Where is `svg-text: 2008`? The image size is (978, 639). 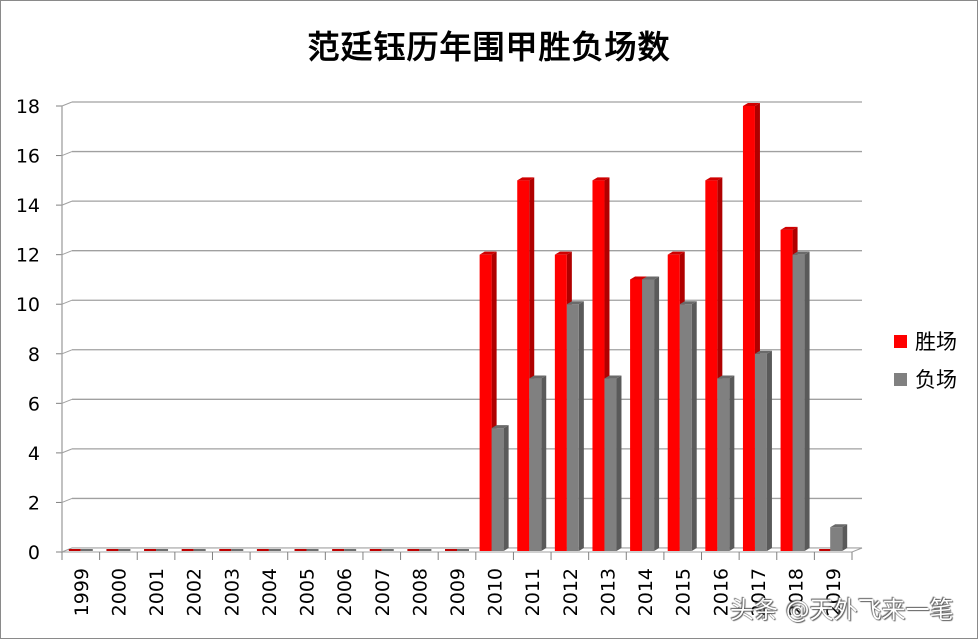 svg-text: 2008 is located at coordinates (420, 592).